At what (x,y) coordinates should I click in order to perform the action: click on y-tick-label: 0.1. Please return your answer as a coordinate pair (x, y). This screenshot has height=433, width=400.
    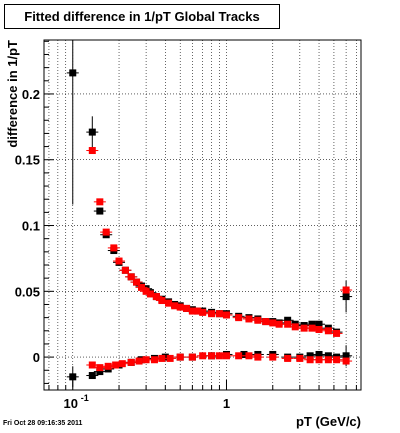
    Looking at the image, I should click on (31, 226).